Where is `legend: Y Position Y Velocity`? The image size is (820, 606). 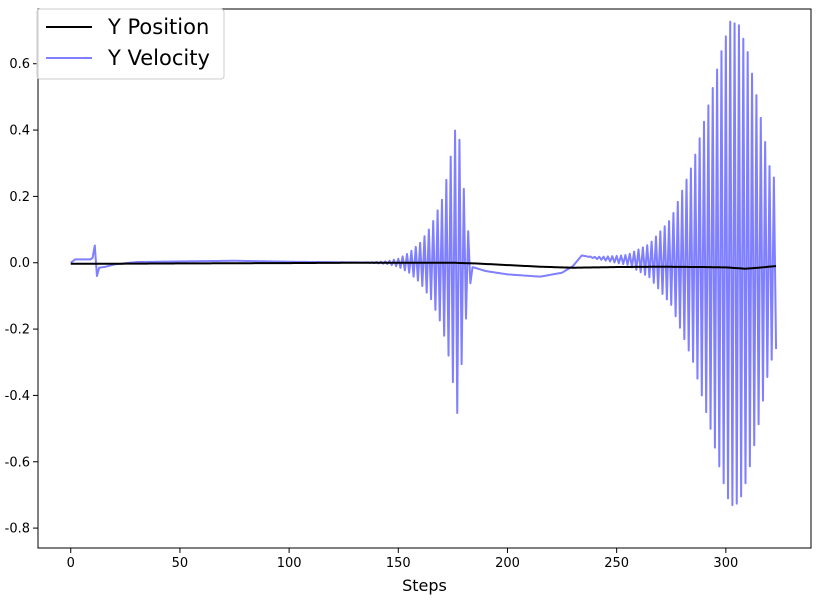
legend: Y Position Y Velocity is located at coordinates (130, 44).